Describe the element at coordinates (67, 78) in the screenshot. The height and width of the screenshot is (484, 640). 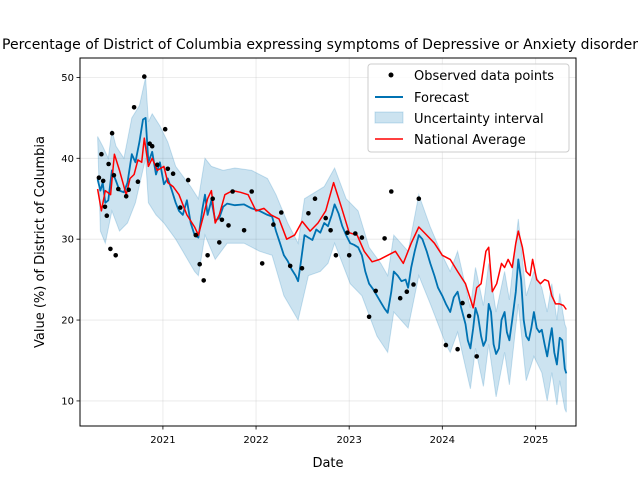
I see `y-tick-label: 50` at that location.